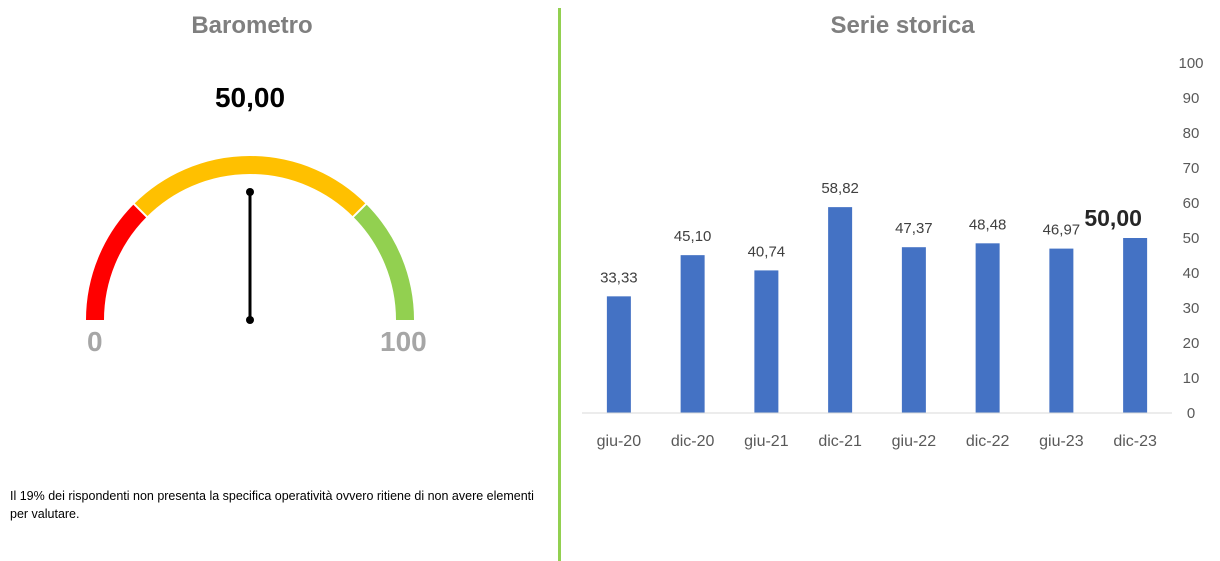  I want to click on bar-value-label: 48,48, so click(988, 224).